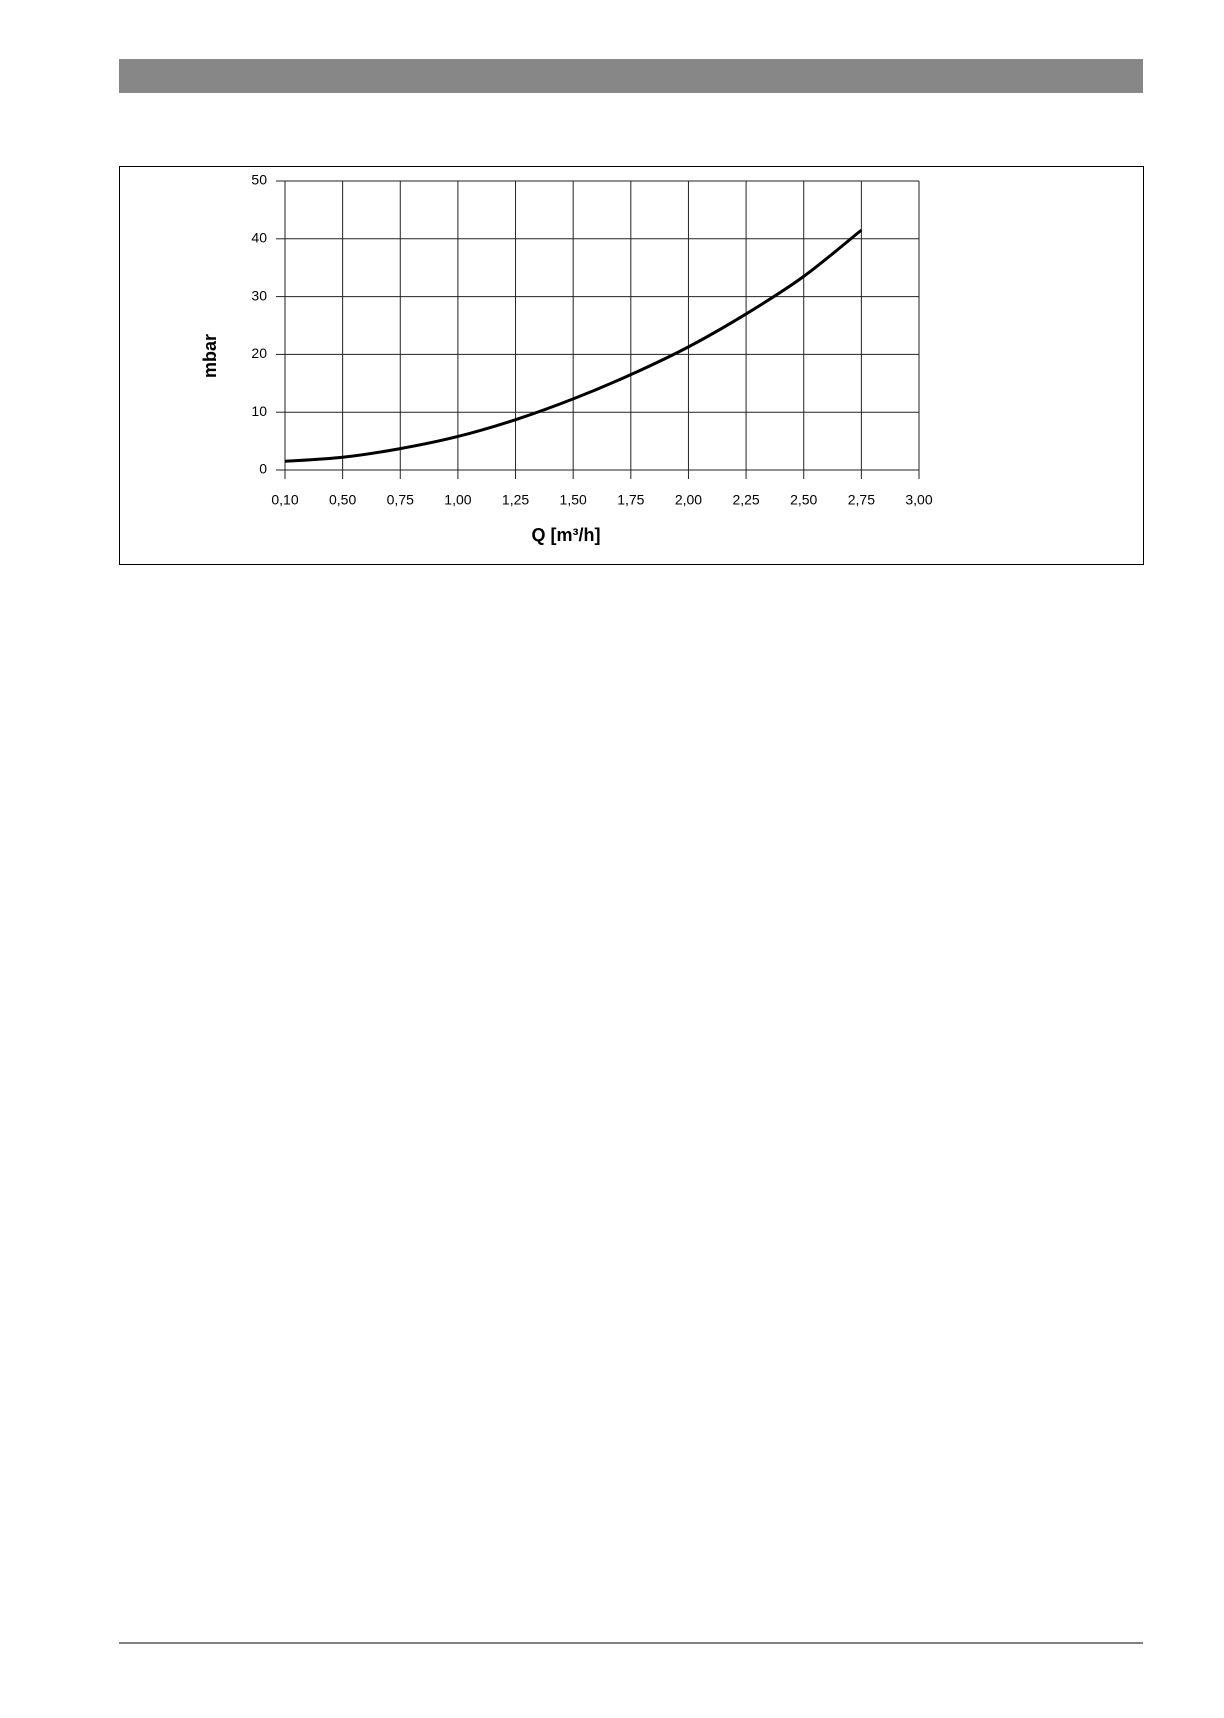 The height and width of the screenshot is (1718, 1224). What do you see at coordinates (803, 500) in the screenshot?
I see `x-tick-label: 2,50` at bounding box center [803, 500].